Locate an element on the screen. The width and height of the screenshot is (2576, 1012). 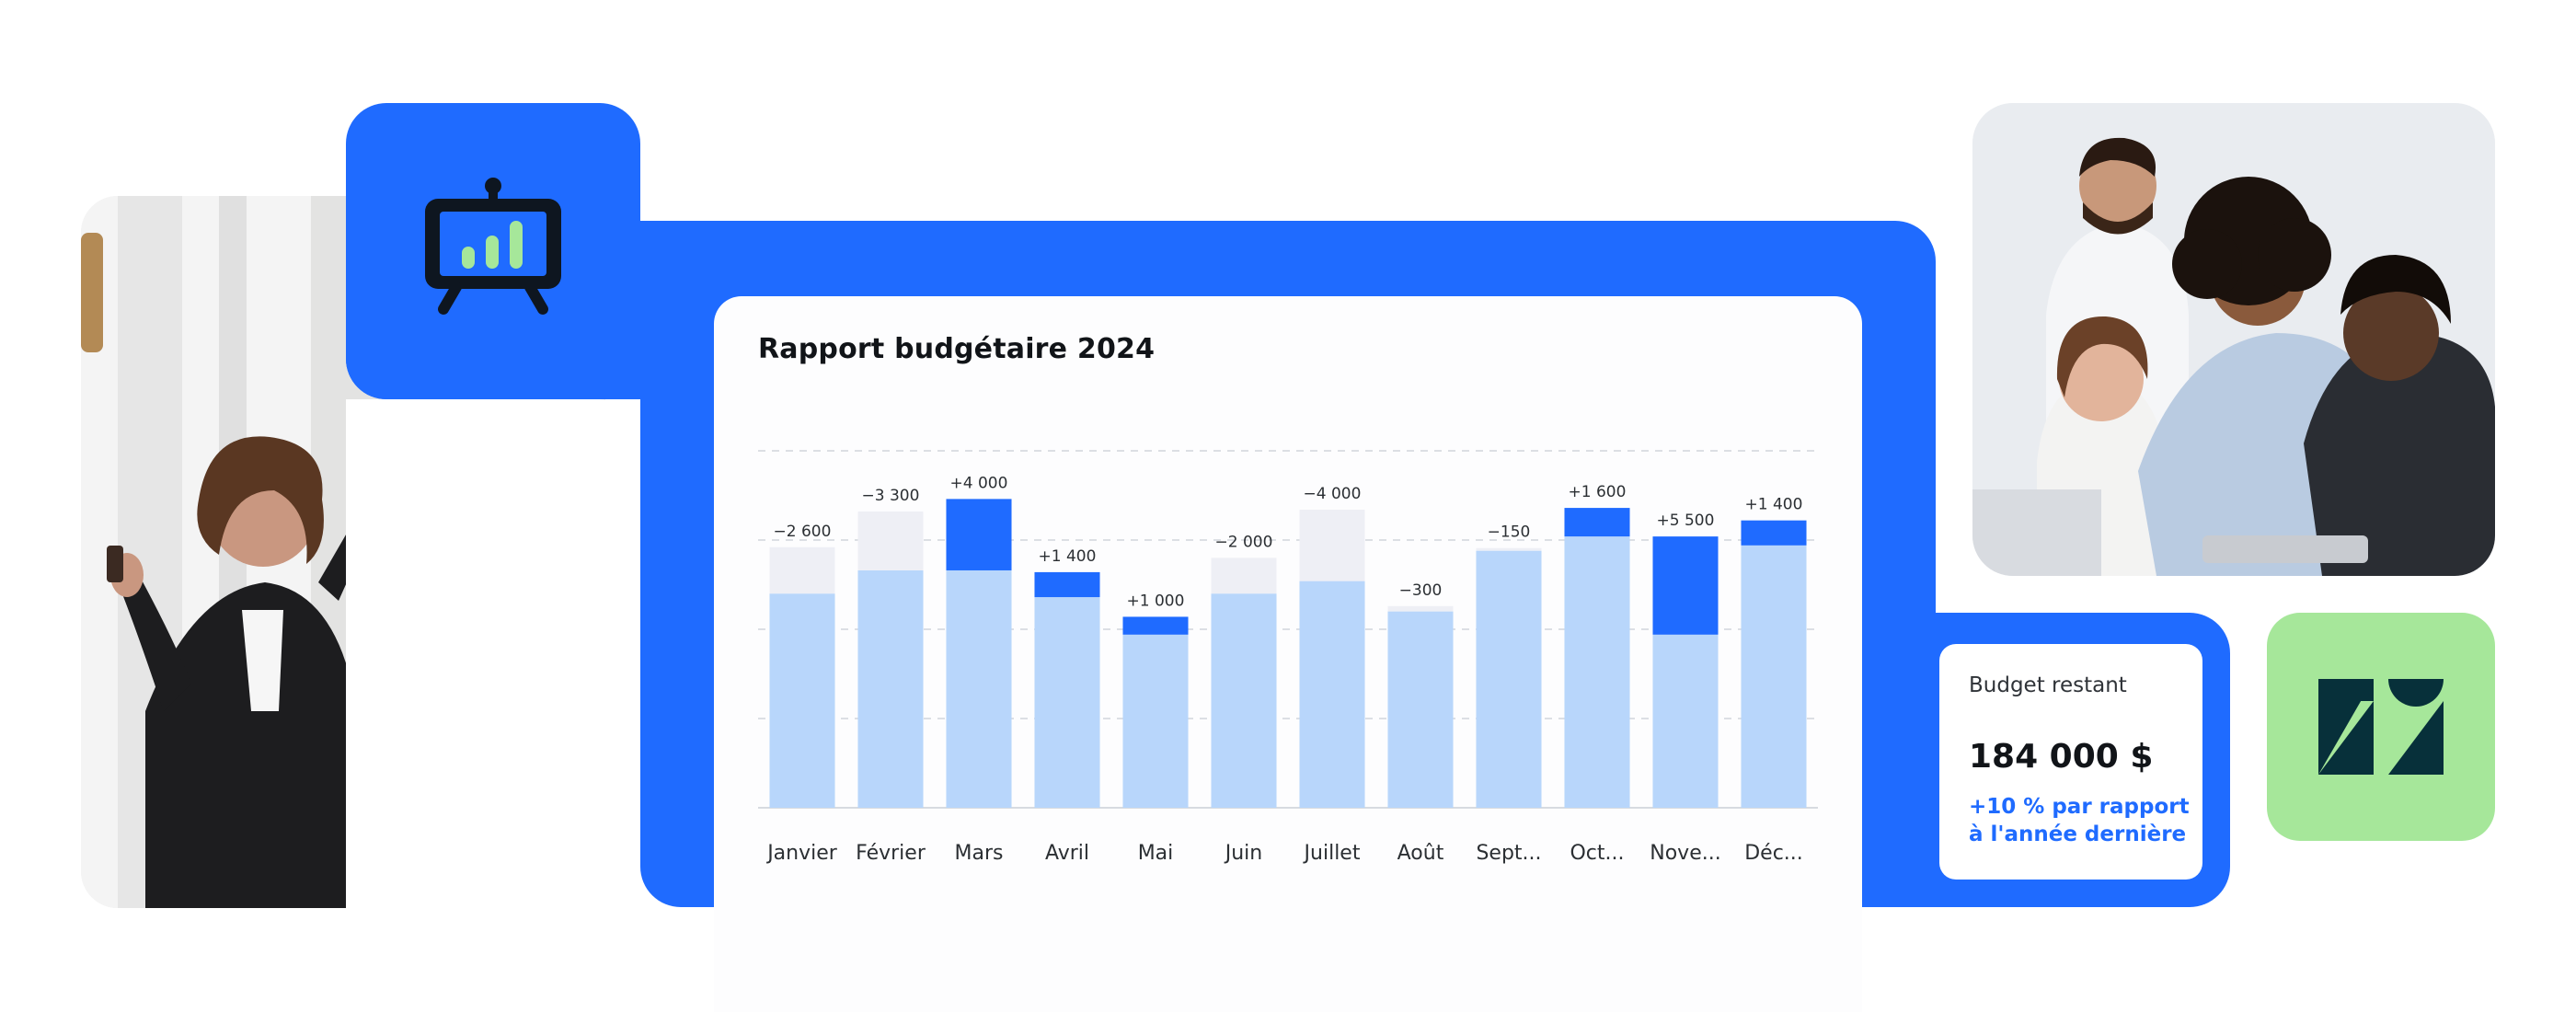
bar-variance-label: −300 is located at coordinates (1421, 590).